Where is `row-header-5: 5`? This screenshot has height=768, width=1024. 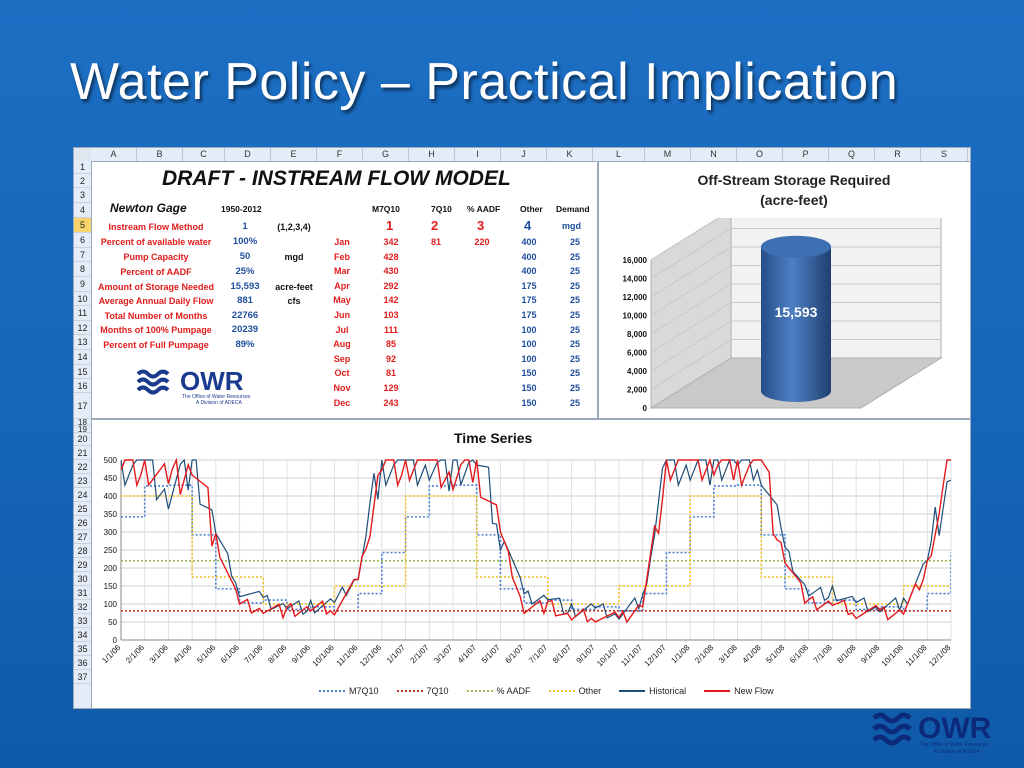
row-header-5: 5 is located at coordinates (82, 225).